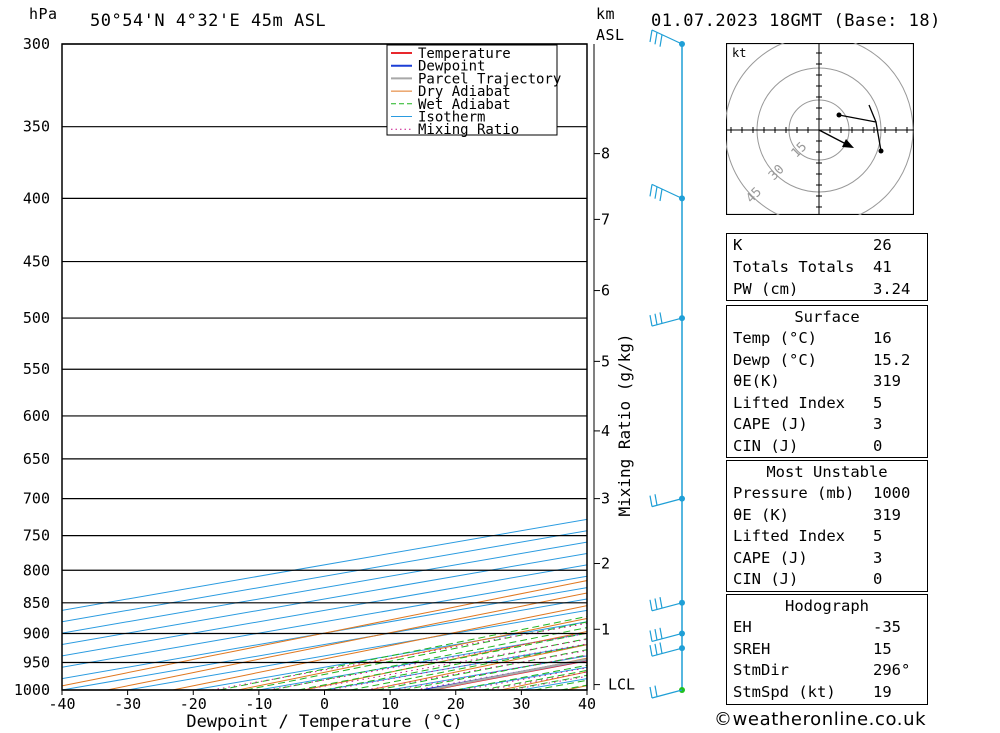 The height and width of the screenshot is (733, 1000). I want to click on index-value: 26, so click(882, 245).